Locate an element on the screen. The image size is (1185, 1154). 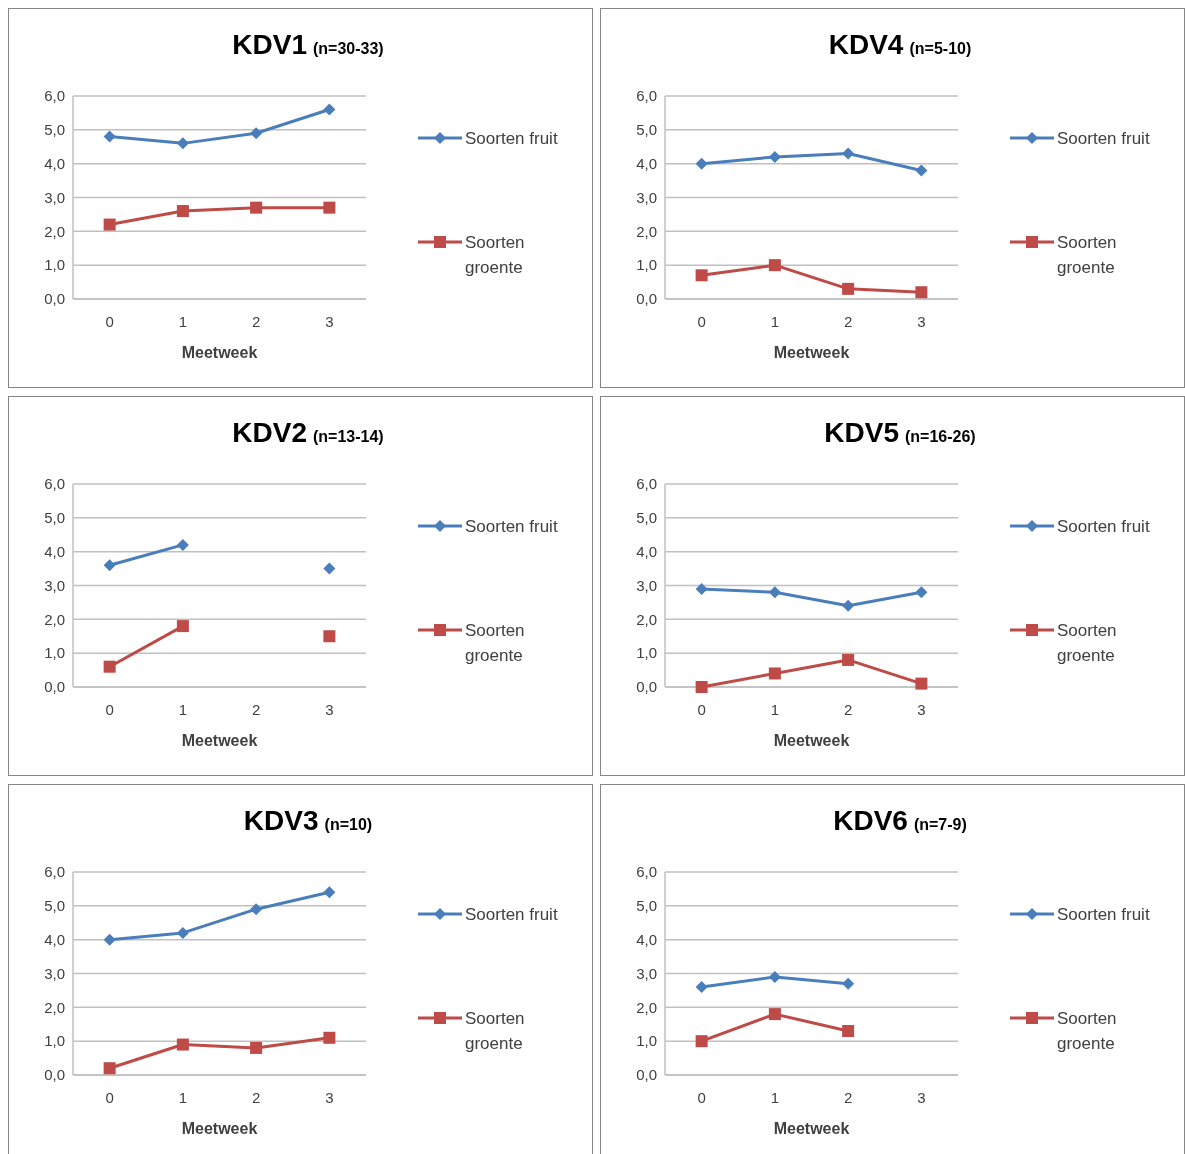
chart-title: KDV4 is located at coordinates (866, 44).